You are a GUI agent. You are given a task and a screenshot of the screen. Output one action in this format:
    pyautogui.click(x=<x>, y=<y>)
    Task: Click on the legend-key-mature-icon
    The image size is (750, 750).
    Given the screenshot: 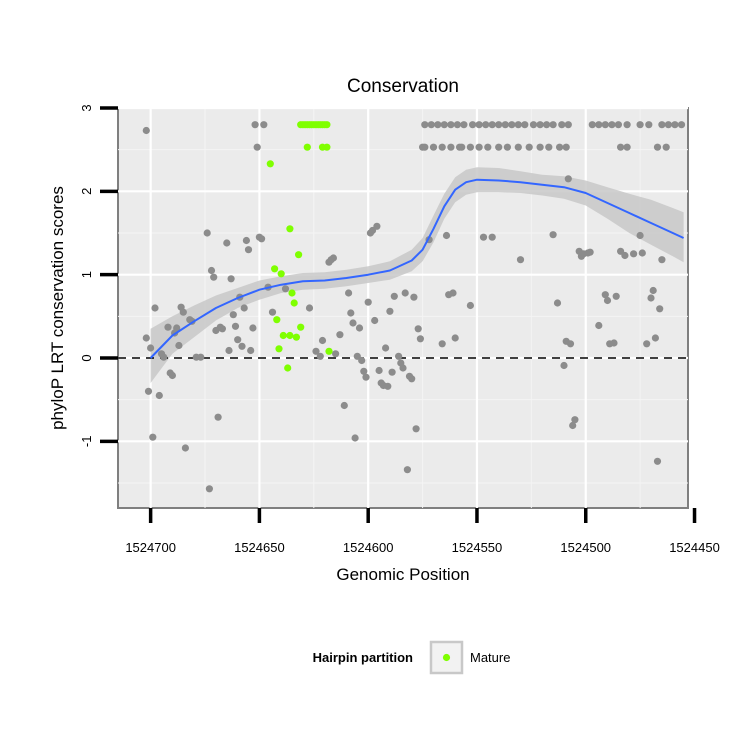 What is the action you would take?
    pyautogui.click(x=446, y=657)
    